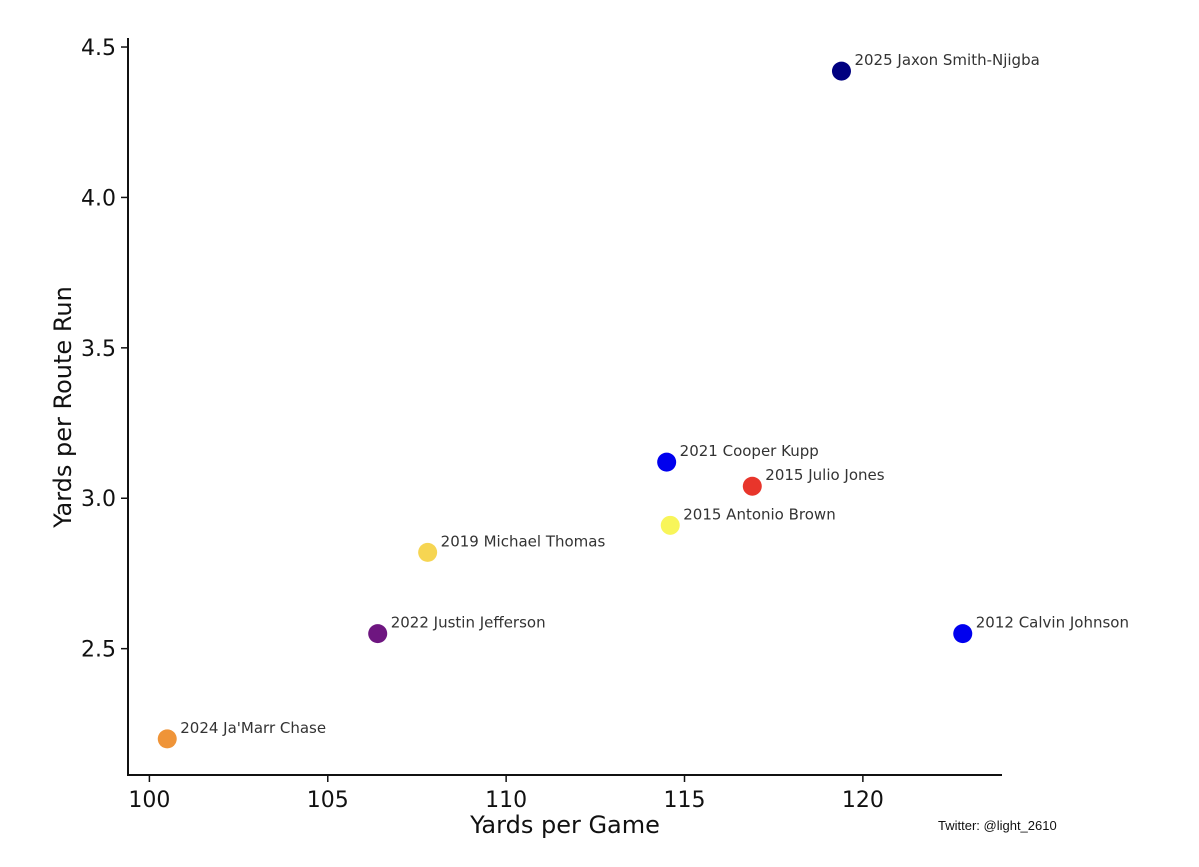  I want to click on x-axis-label: Yards per Game, so click(564, 825).